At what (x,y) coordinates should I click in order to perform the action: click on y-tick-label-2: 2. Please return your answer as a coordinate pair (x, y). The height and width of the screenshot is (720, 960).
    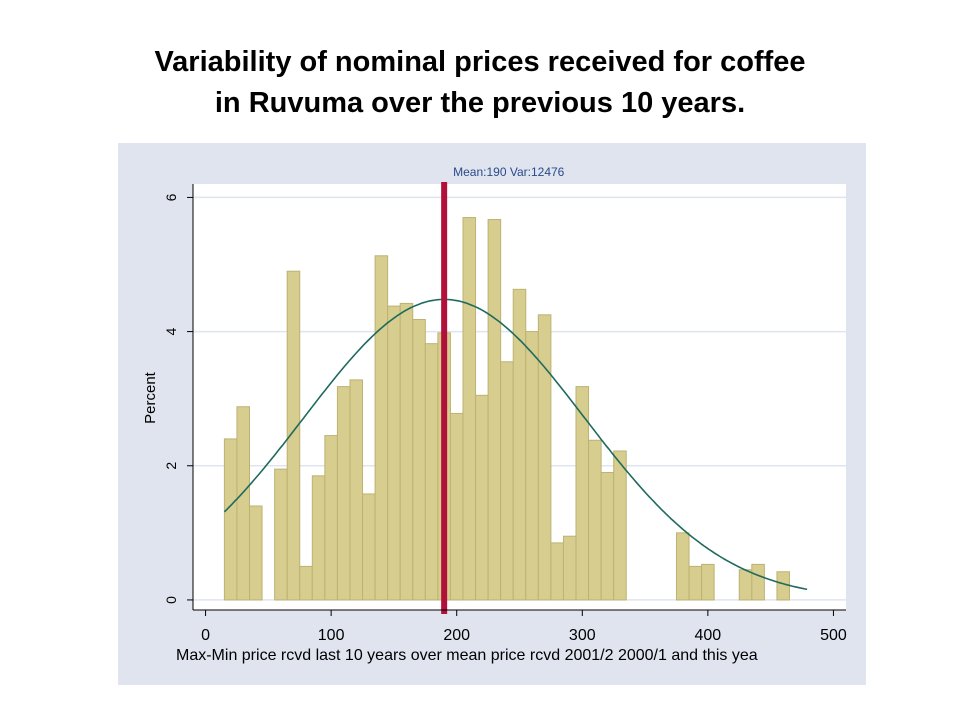
    Looking at the image, I should click on (171, 466).